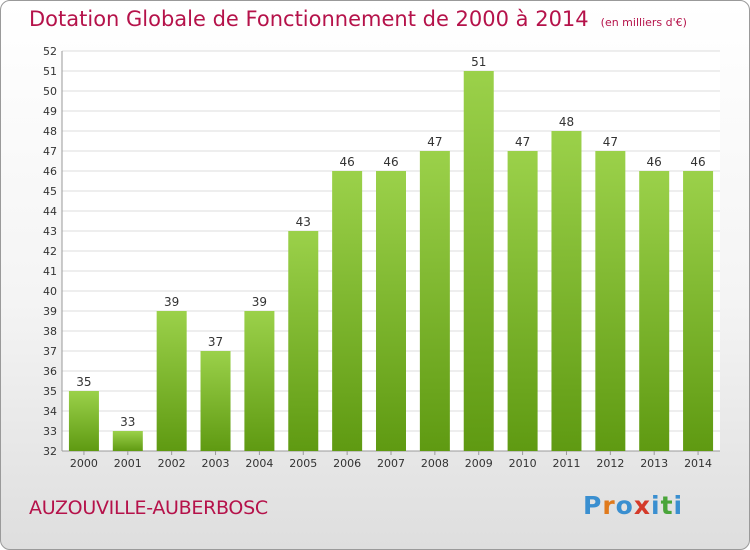 This screenshot has width=750, height=550. Describe the element at coordinates (84, 463) in the screenshot. I see `x-tick-label: 2000` at that location.